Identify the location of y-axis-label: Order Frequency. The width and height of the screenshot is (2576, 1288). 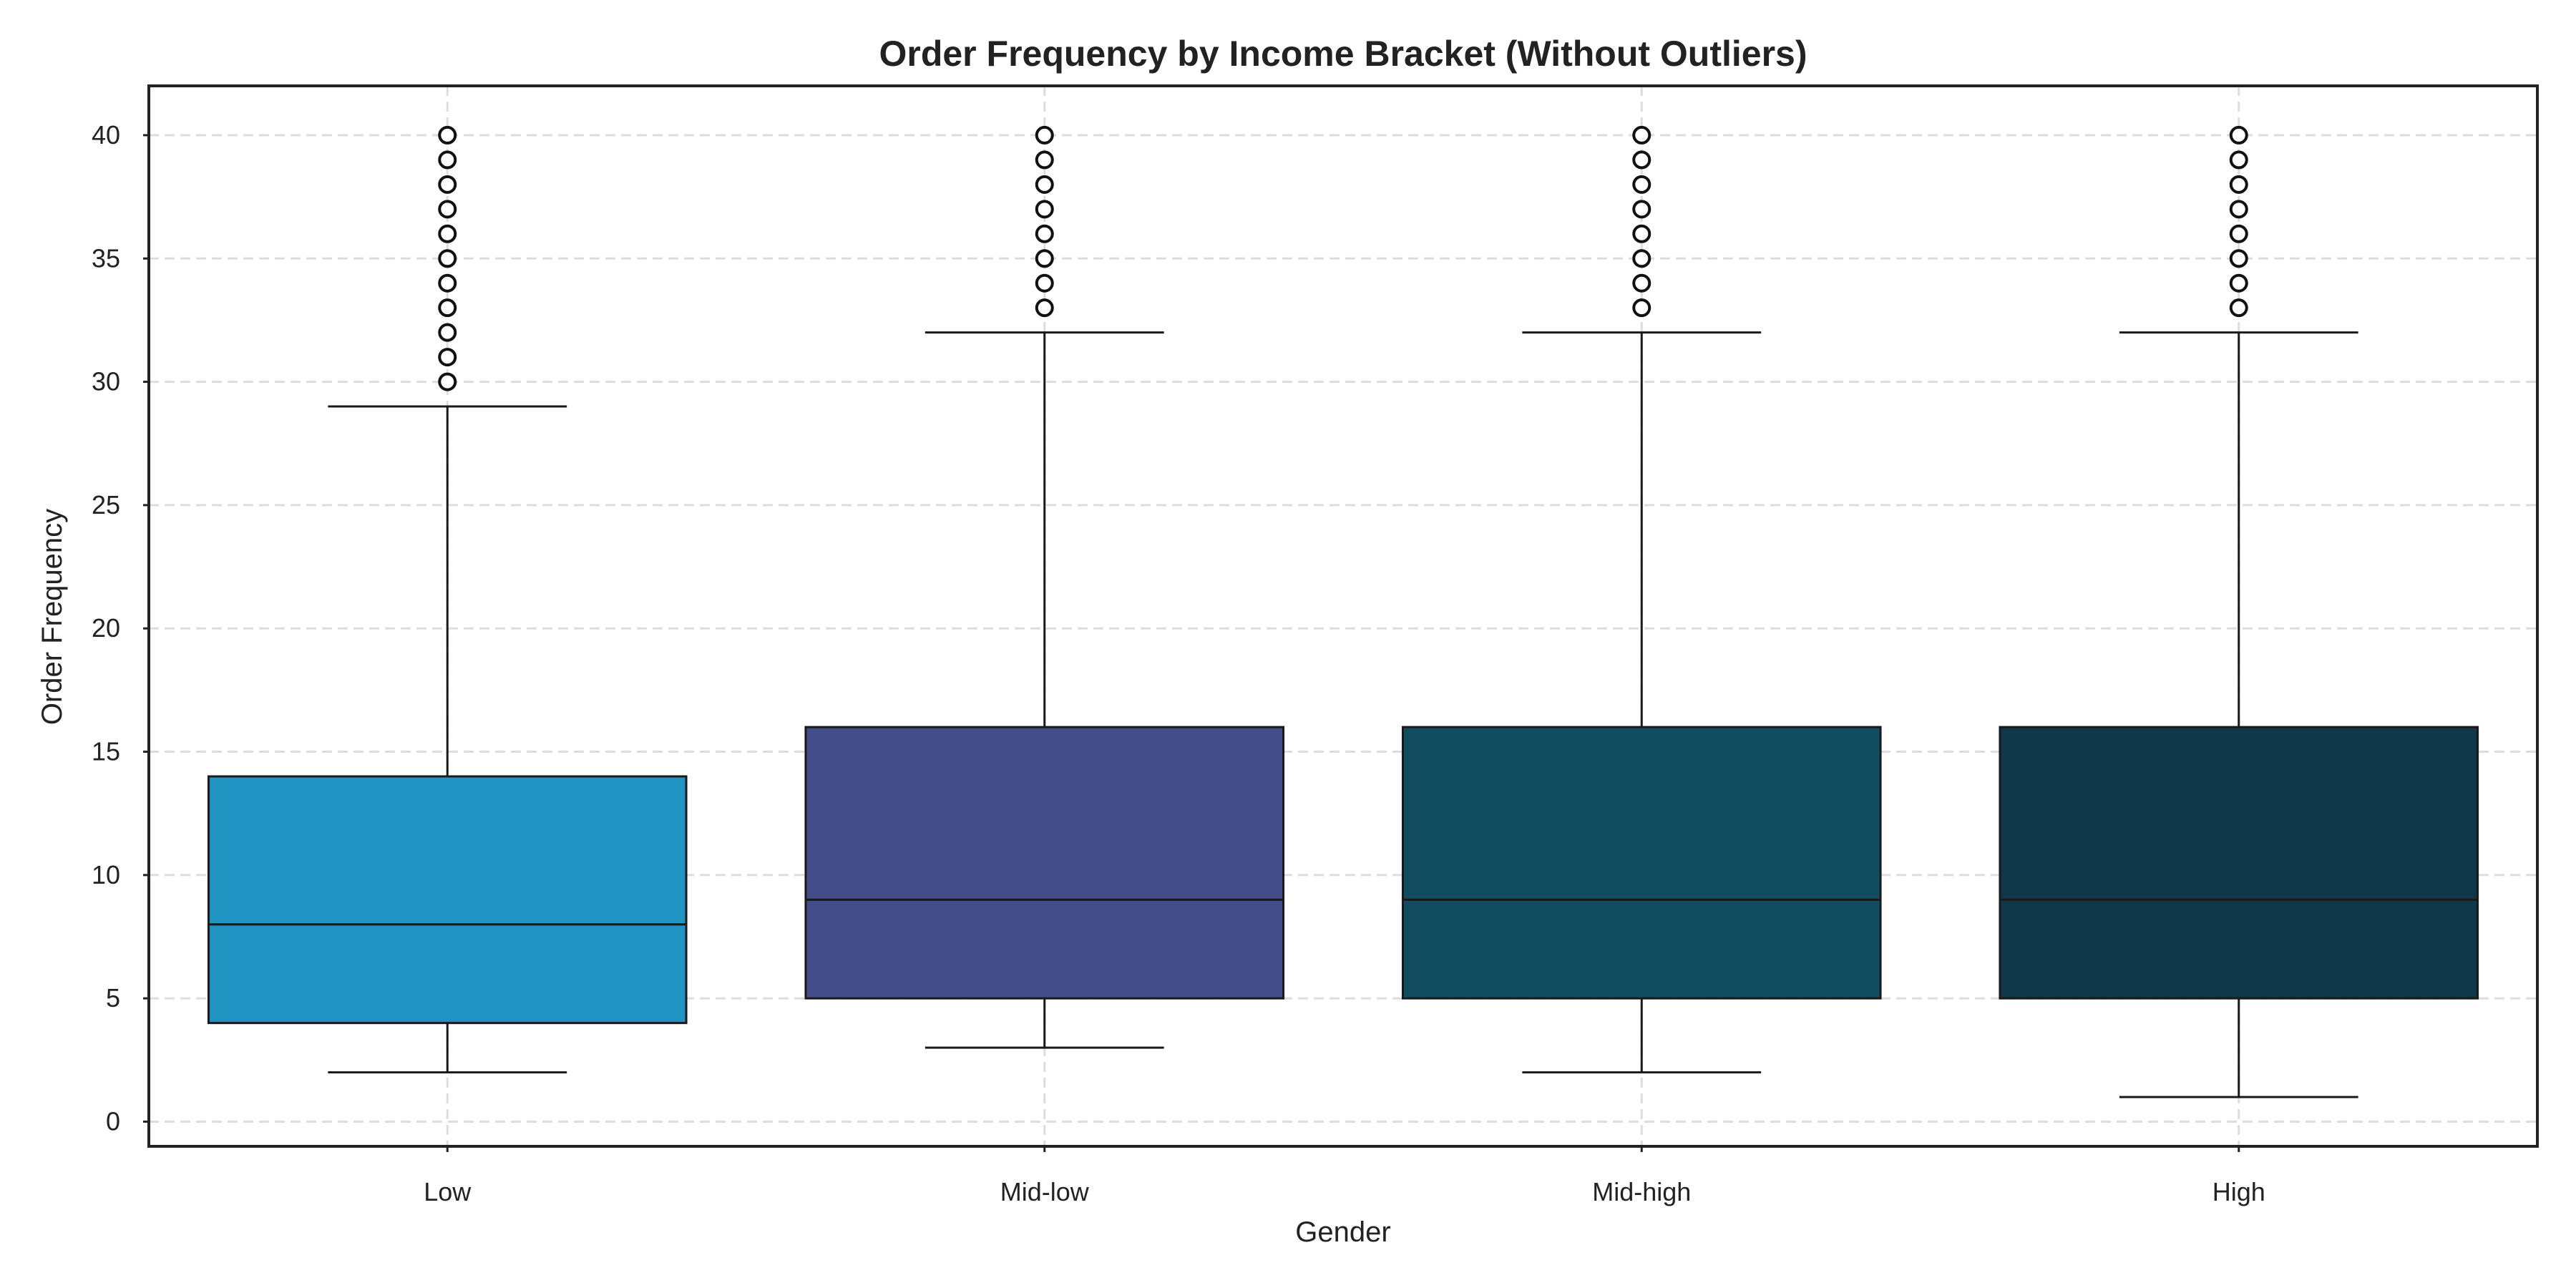
(52, 617).